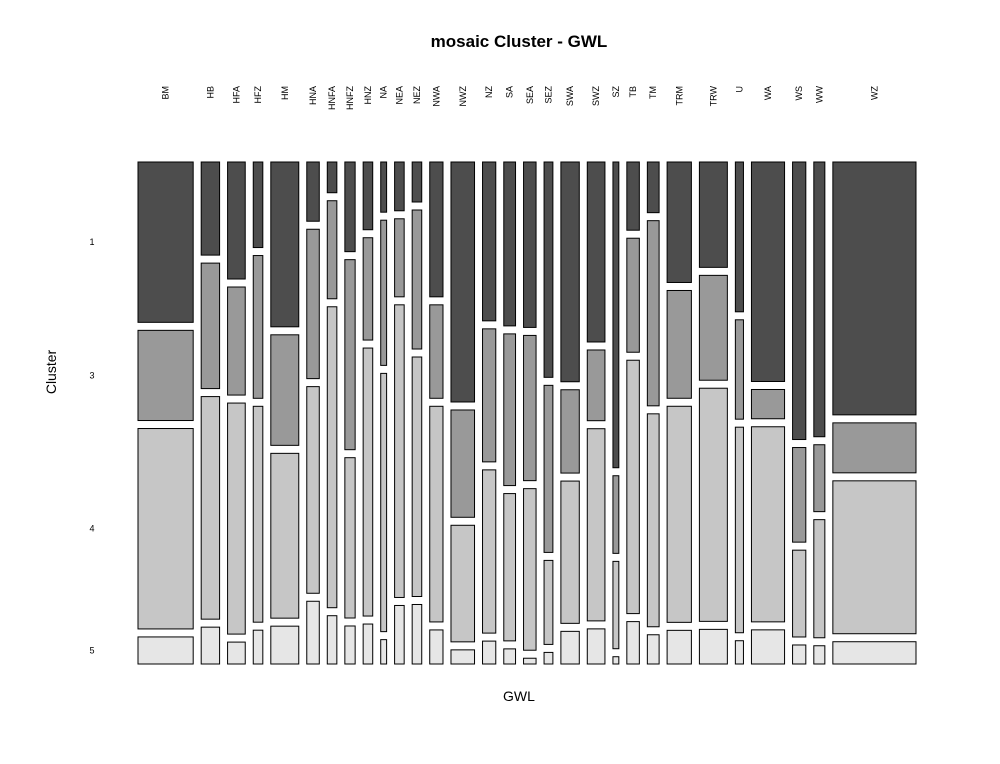 The image size is (1000, 764). I want to click on x-tick-sez: SEZ, so click(548, 95).